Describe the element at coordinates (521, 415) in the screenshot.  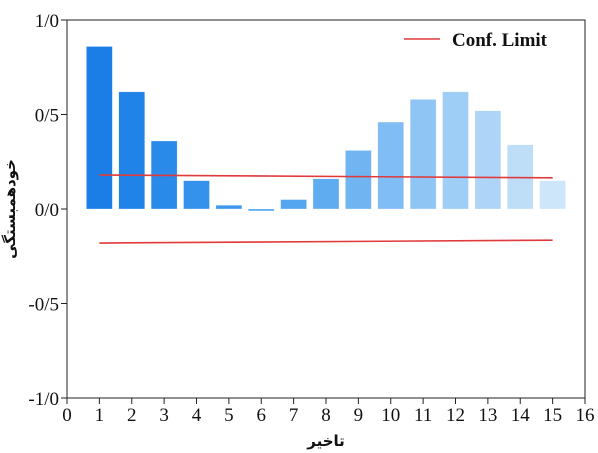
I see `x-tick-label: 14` at that location.